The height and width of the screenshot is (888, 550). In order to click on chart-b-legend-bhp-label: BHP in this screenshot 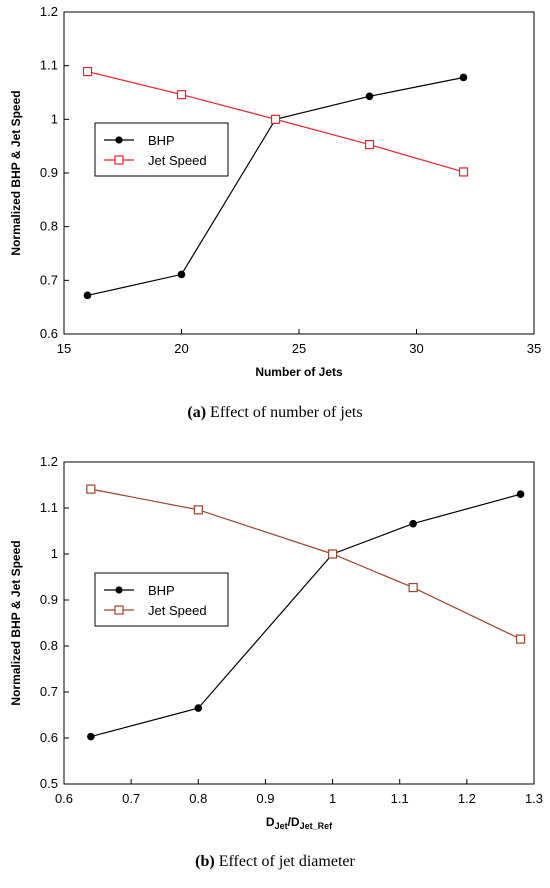, I will do `click(161, 590)`.